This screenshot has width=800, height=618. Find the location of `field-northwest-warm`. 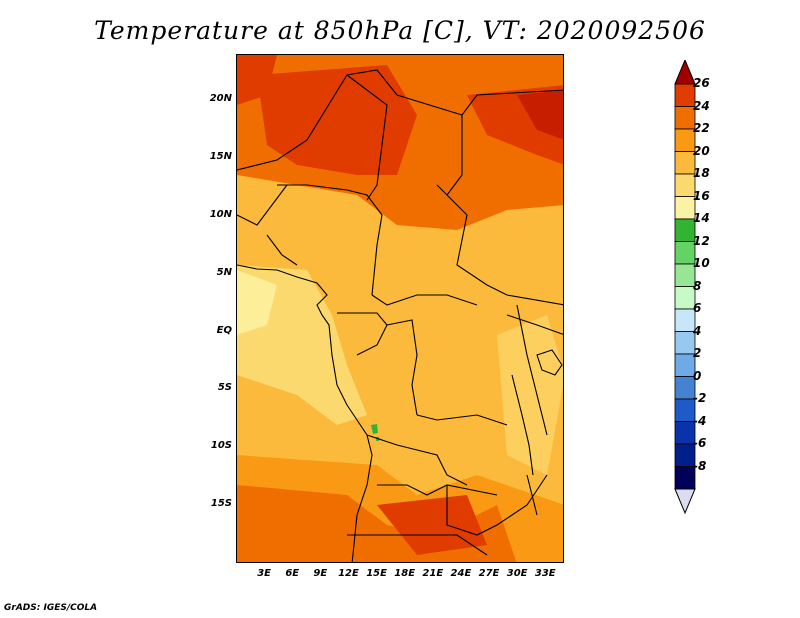

field-northwest-warm is located at coordinates (257, 80).